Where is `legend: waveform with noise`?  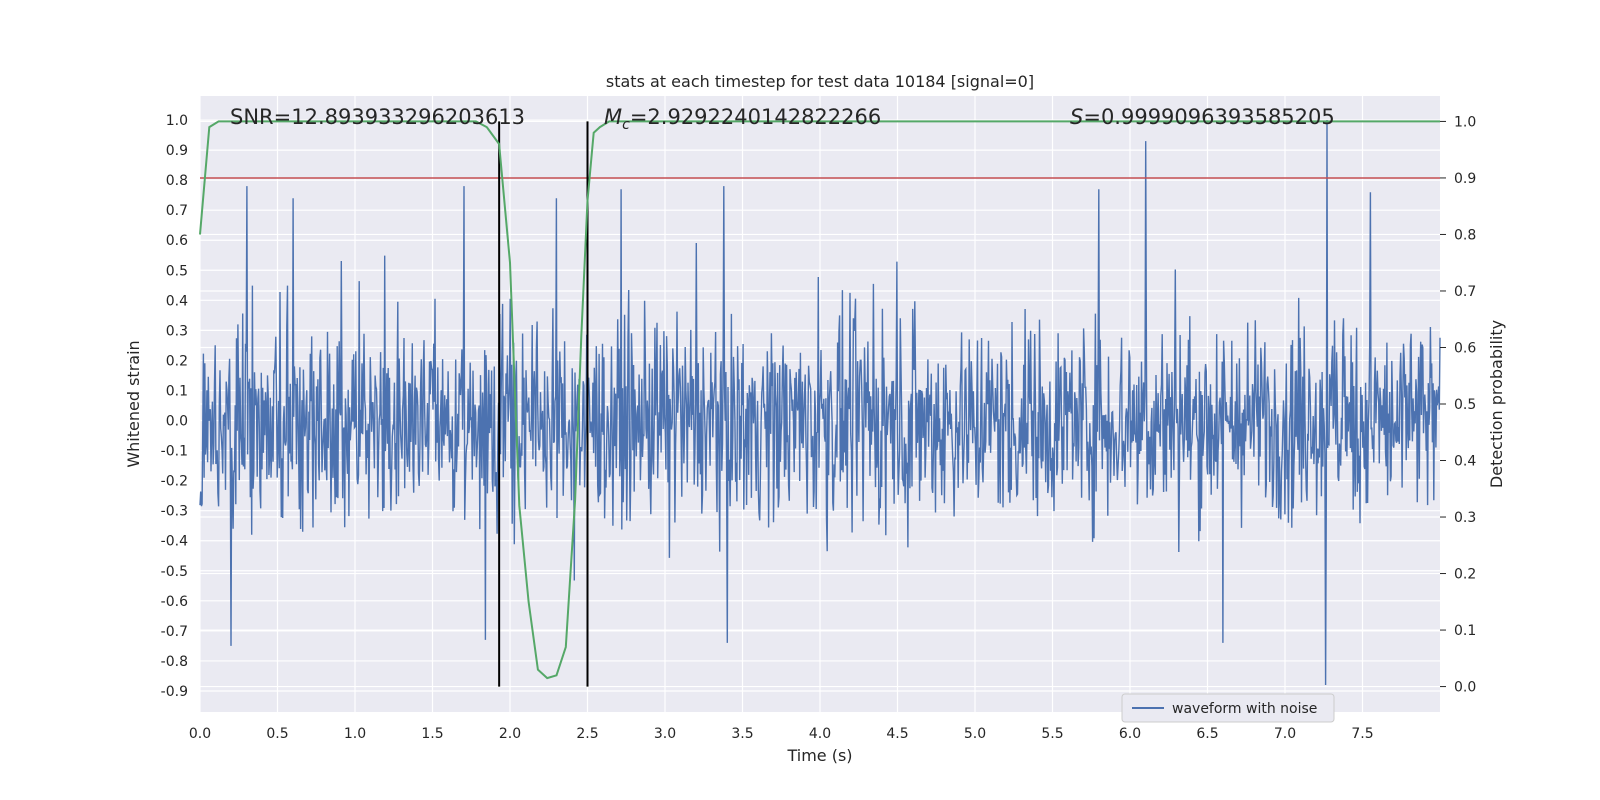
legend: waveform with noise is located at coordinates (1228, 708).